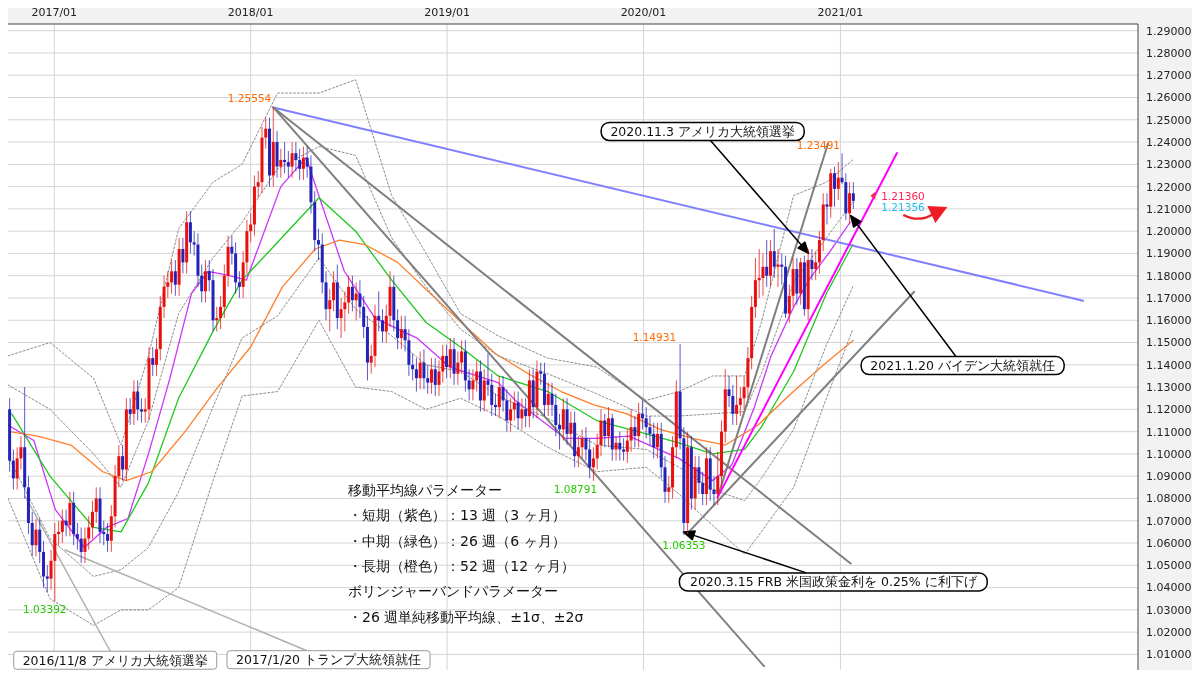  What do you see at coordinates (1169, 53) in the screenshot?
I see `y-tick-label: 1.28000` at bounding box center [1169, 53].